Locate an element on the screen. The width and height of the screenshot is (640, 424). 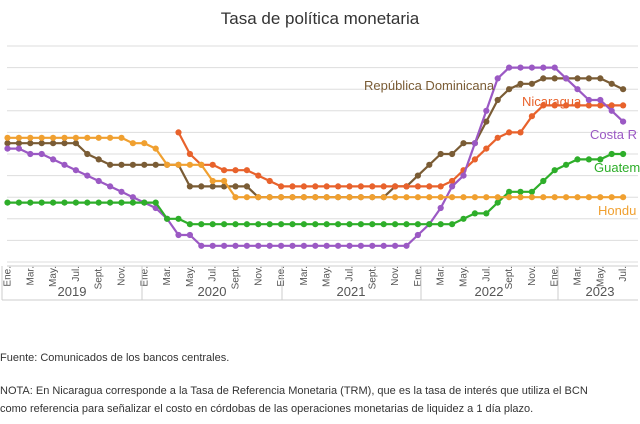
year-label: 2019 is located at coordinates (72, 291).